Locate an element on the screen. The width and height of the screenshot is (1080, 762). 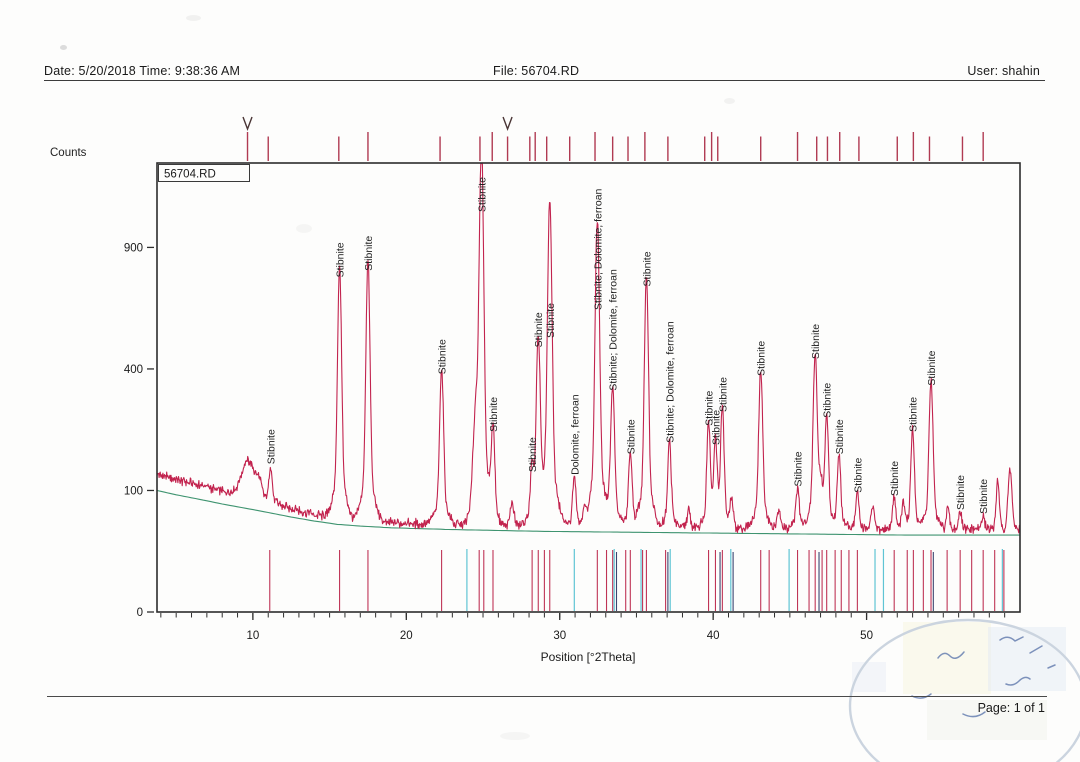
header-file-name: File: 56704.RD is located at coordinates (536, 71).